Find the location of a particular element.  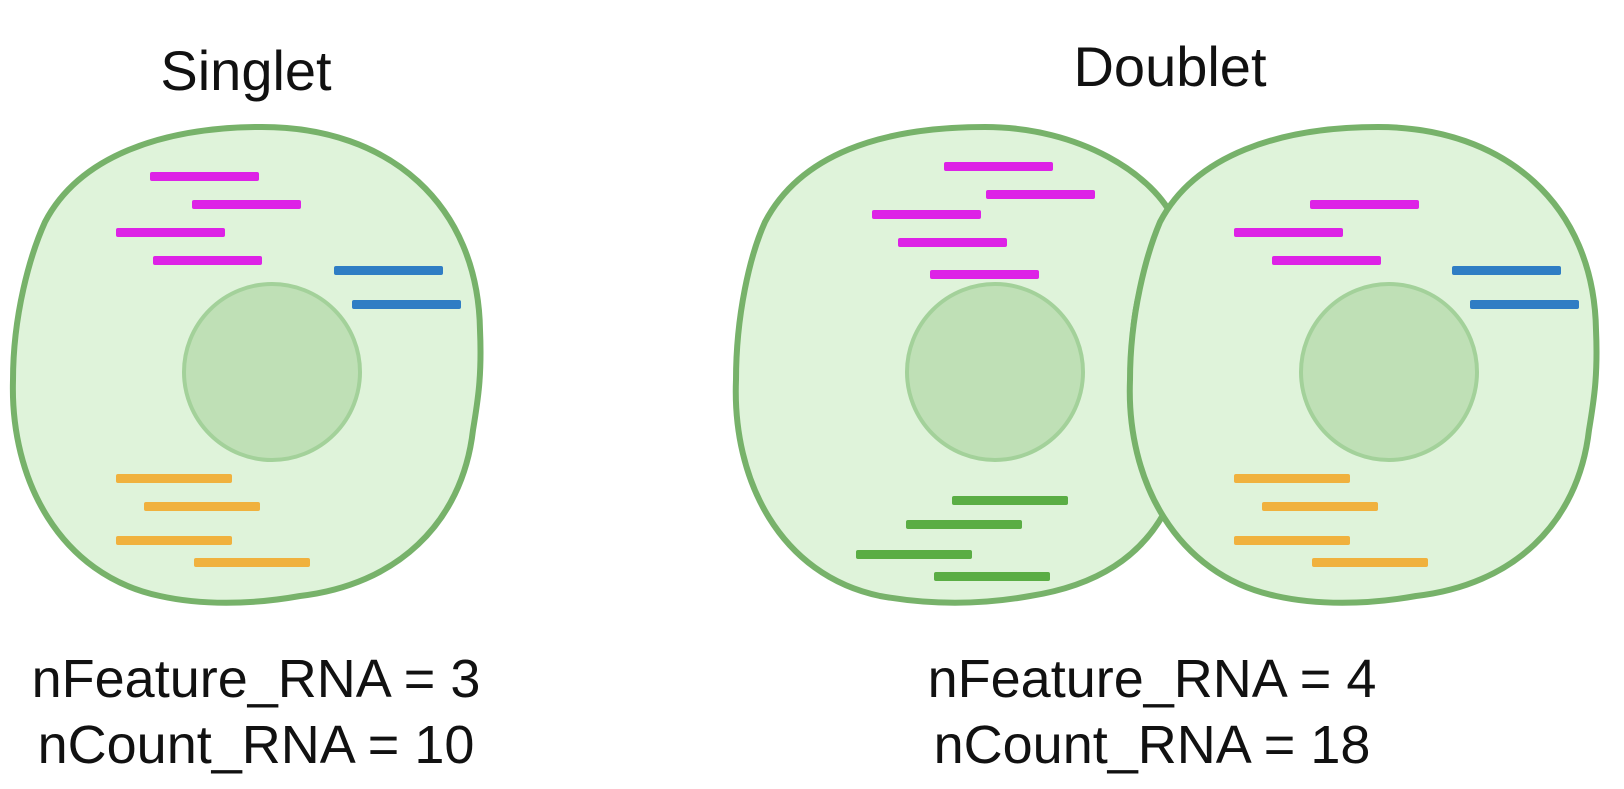

singlet-nucleus is located at coordinates (272, 372).